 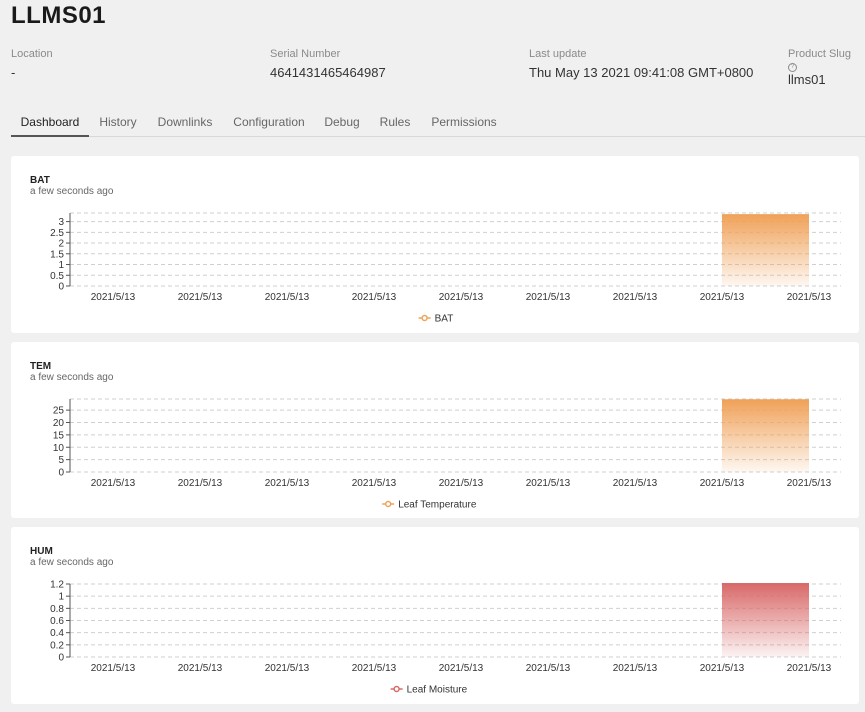 I want to click on y-tick-label: 10, so click(x=59, y=448).